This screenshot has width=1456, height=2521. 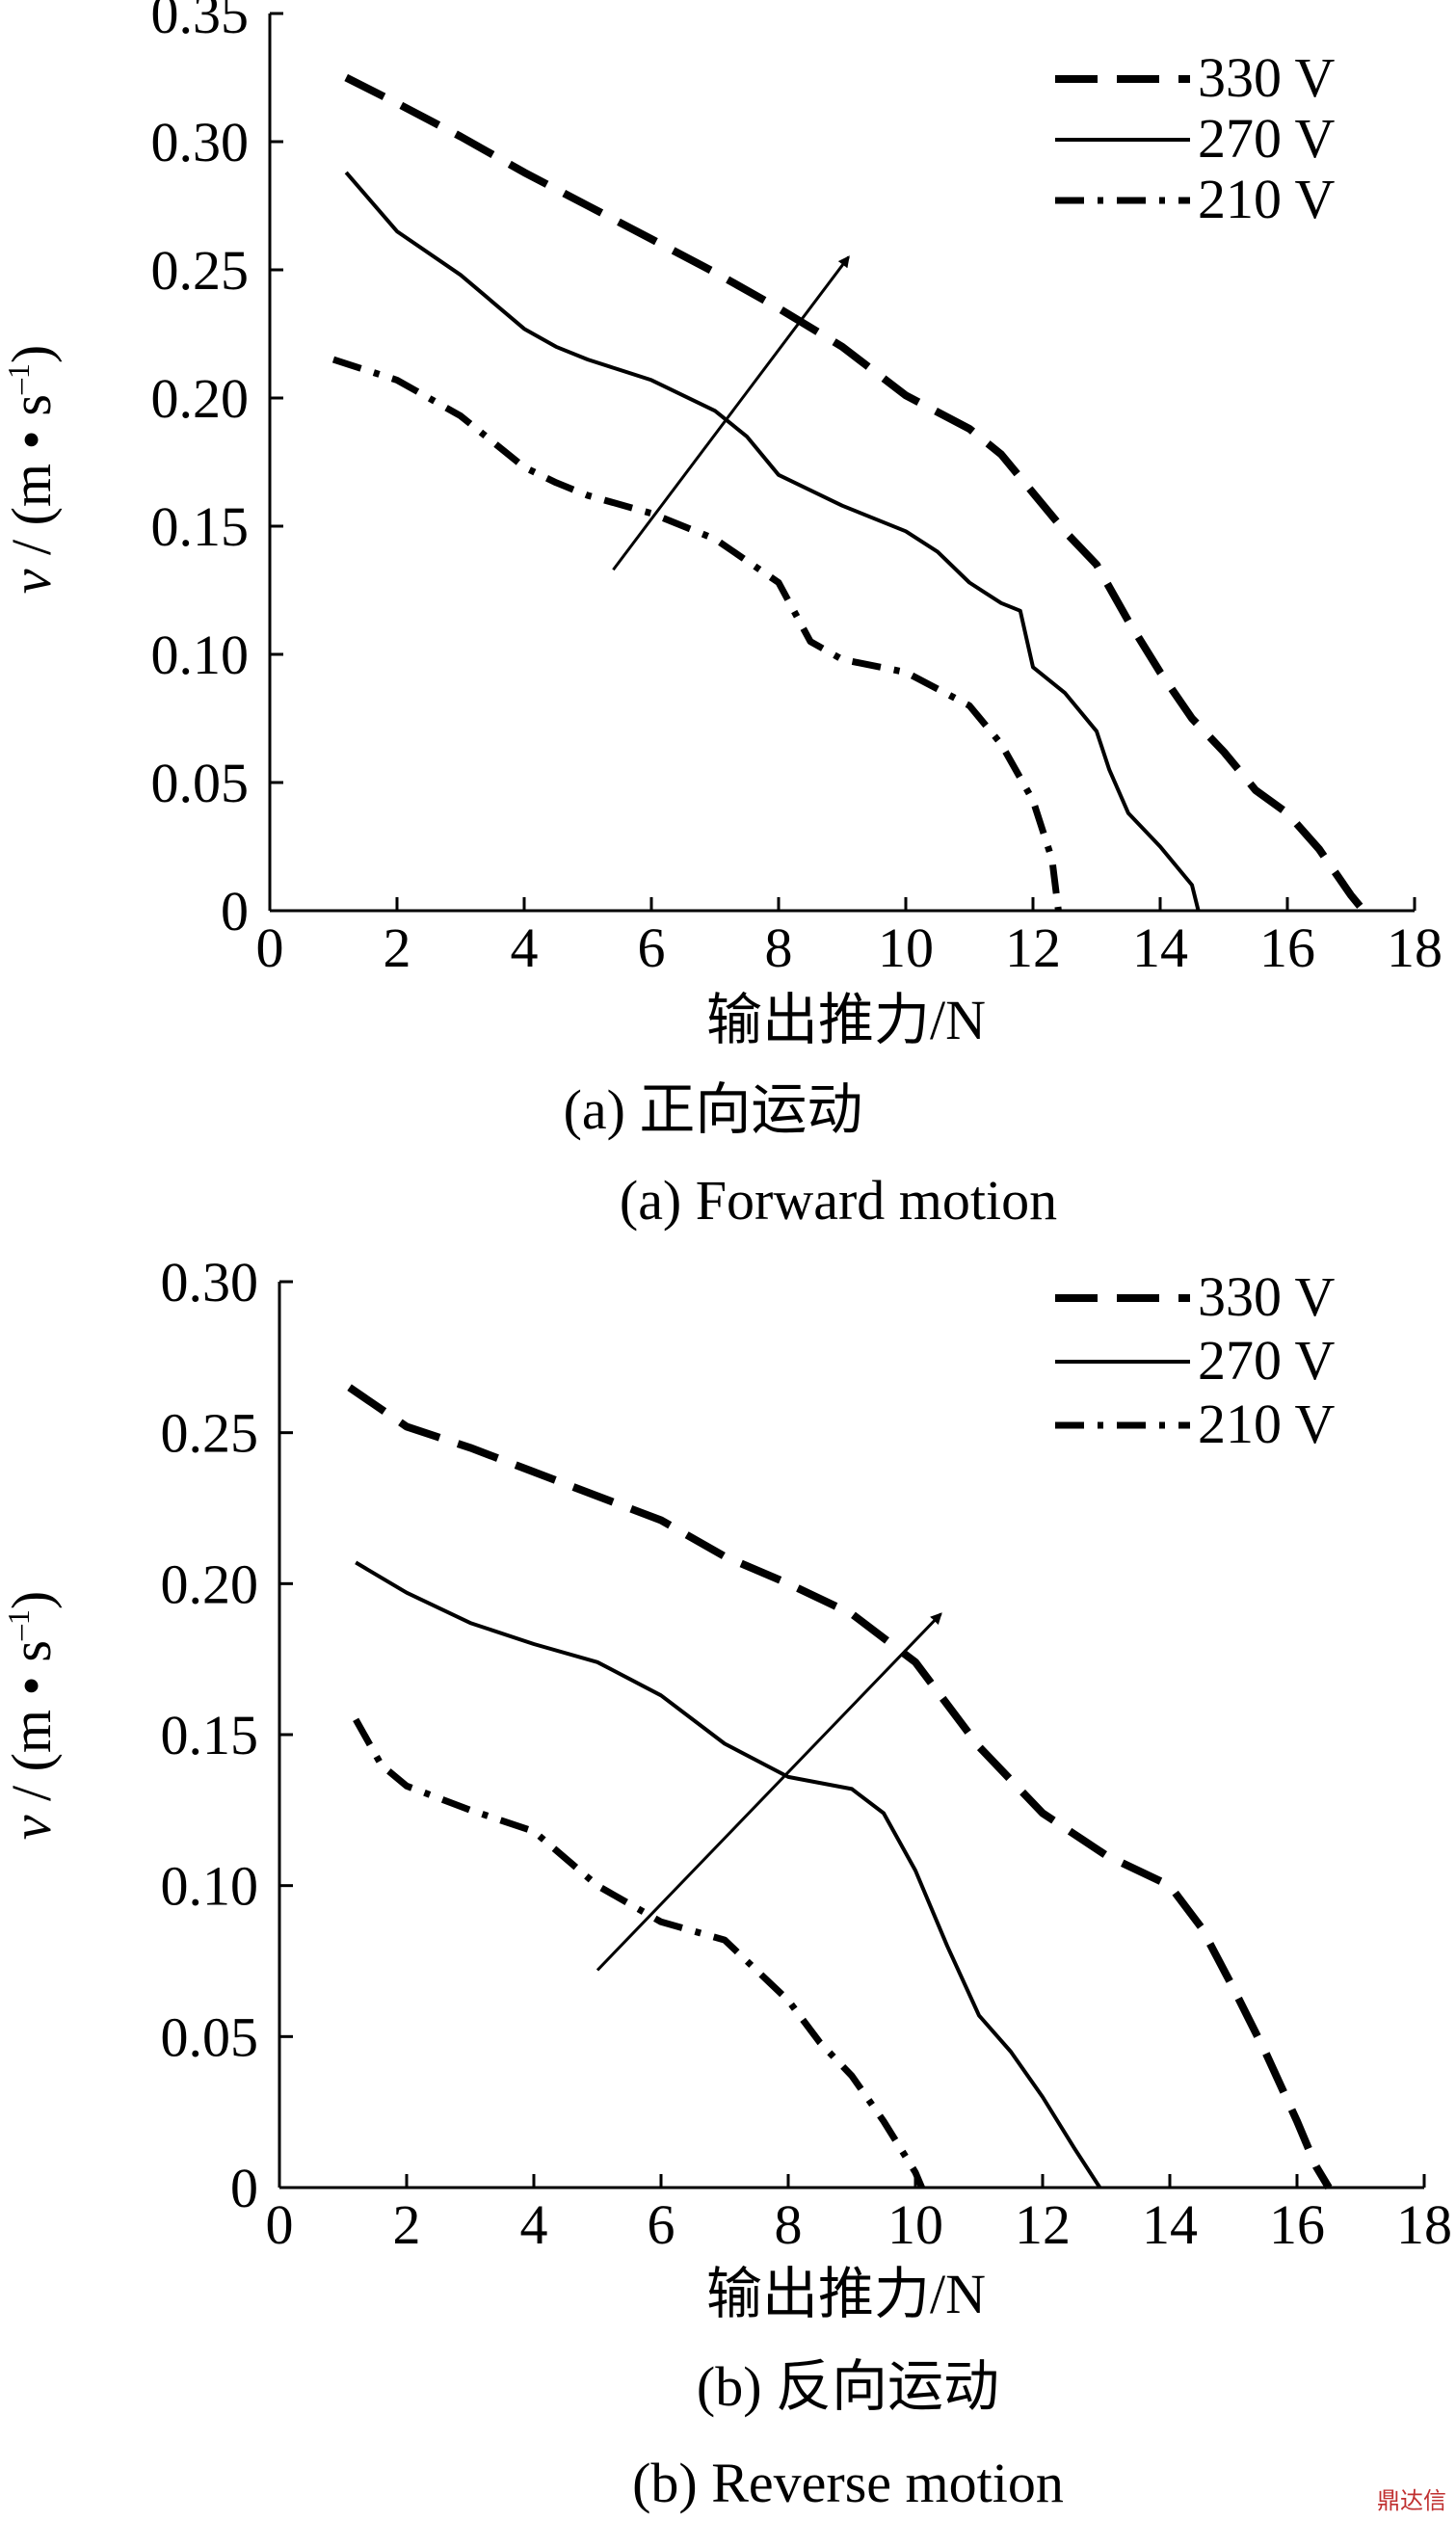 What do you see at coordinates (848, 2386) in the screenshot?
I see `panel-label: (b) 反向运动` at bounding box center [848, 2386].